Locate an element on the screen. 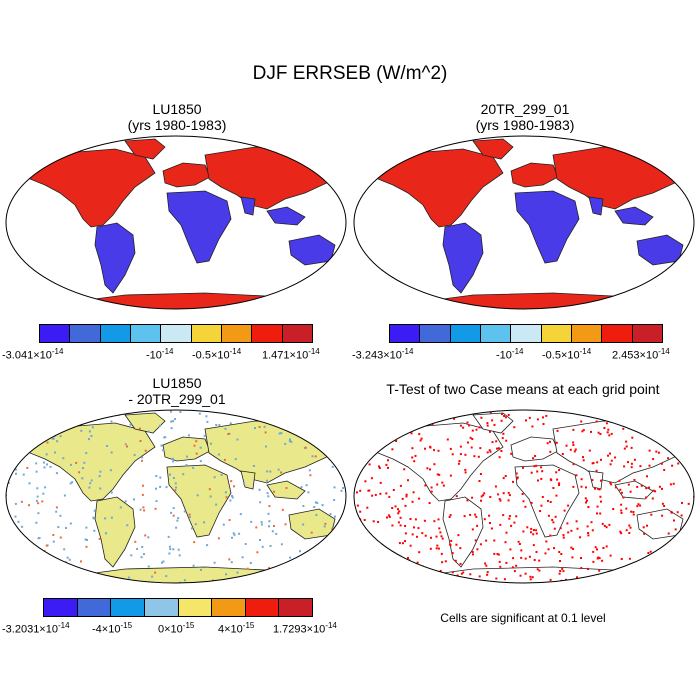 This screenshot has height=700, width=700. panel3-colorbar-tick-2: 0×10⁻¹⁵ is located at coordinates (176, 628).